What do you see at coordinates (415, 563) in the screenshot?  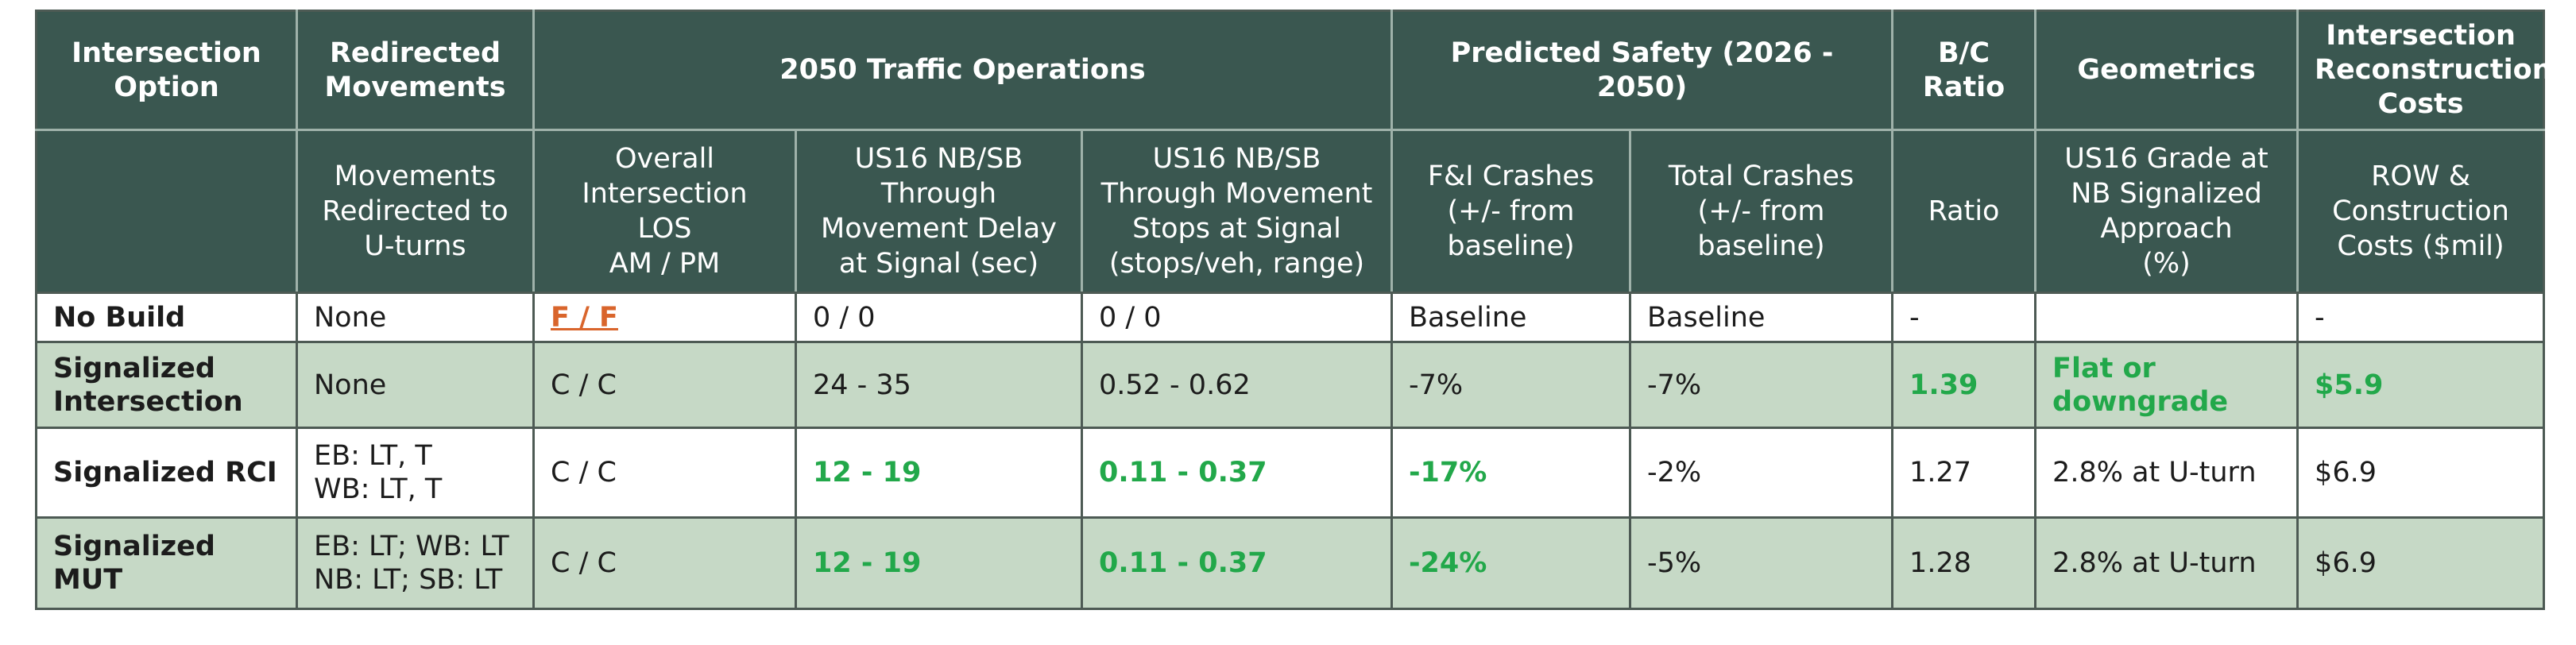 I see `cell-redirected: EB: LT; WB: LT NB: LT; SB: LT` at bounding box center [415, 563].